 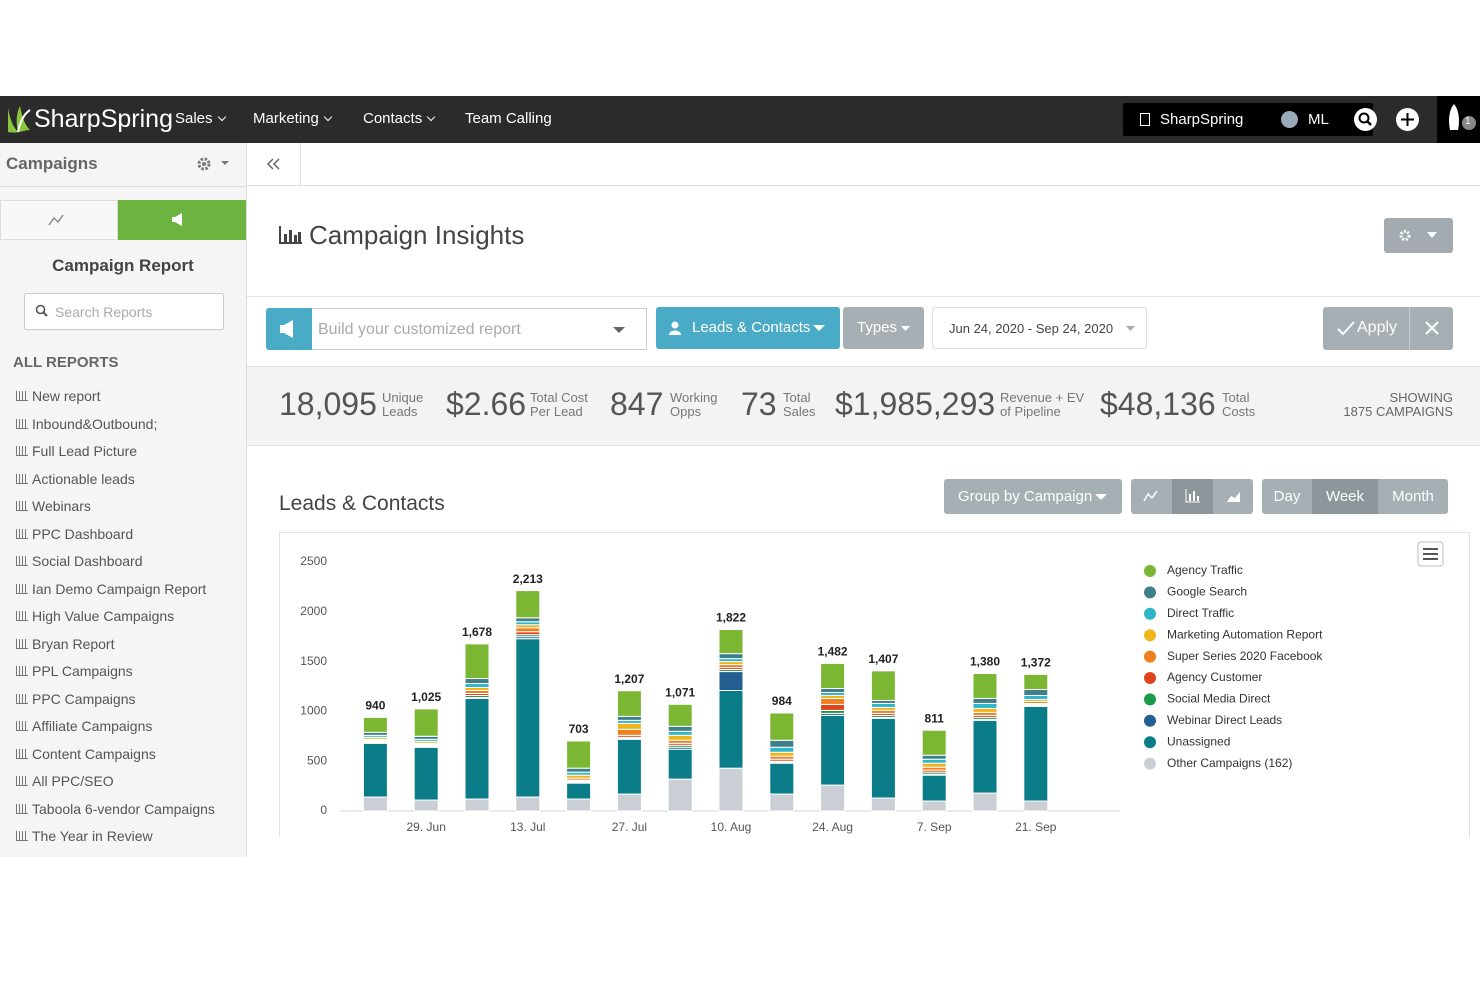 I want to click on y-tick-label: 1500, so click(x=313, y=661).